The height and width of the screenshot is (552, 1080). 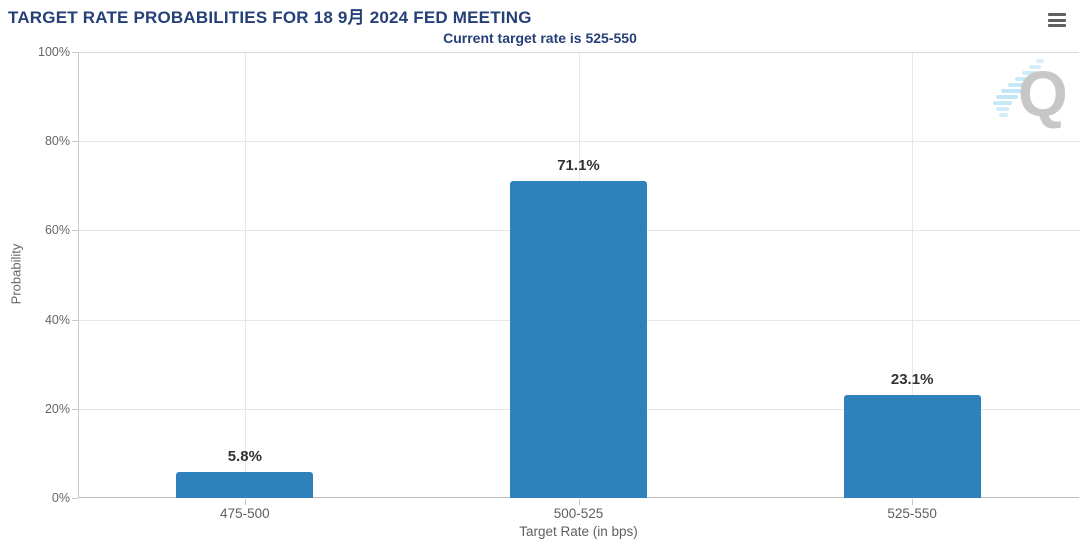 I want to click on y-tick-label: 100%, so click(x=54, y=52).